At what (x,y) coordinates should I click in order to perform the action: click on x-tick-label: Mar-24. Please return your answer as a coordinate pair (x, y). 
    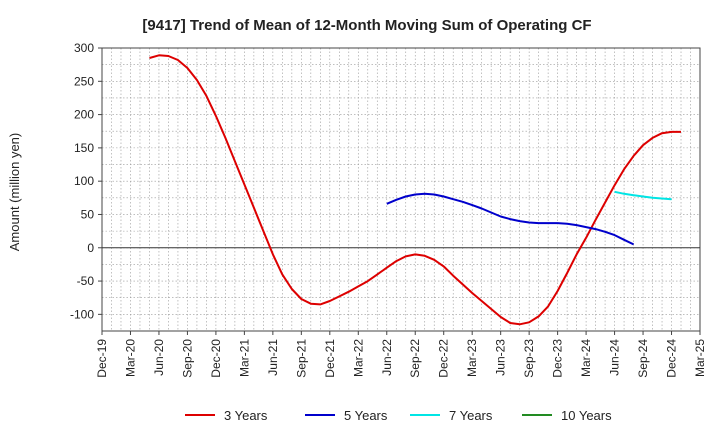
    Looking at the image, I should click on (586, 358).